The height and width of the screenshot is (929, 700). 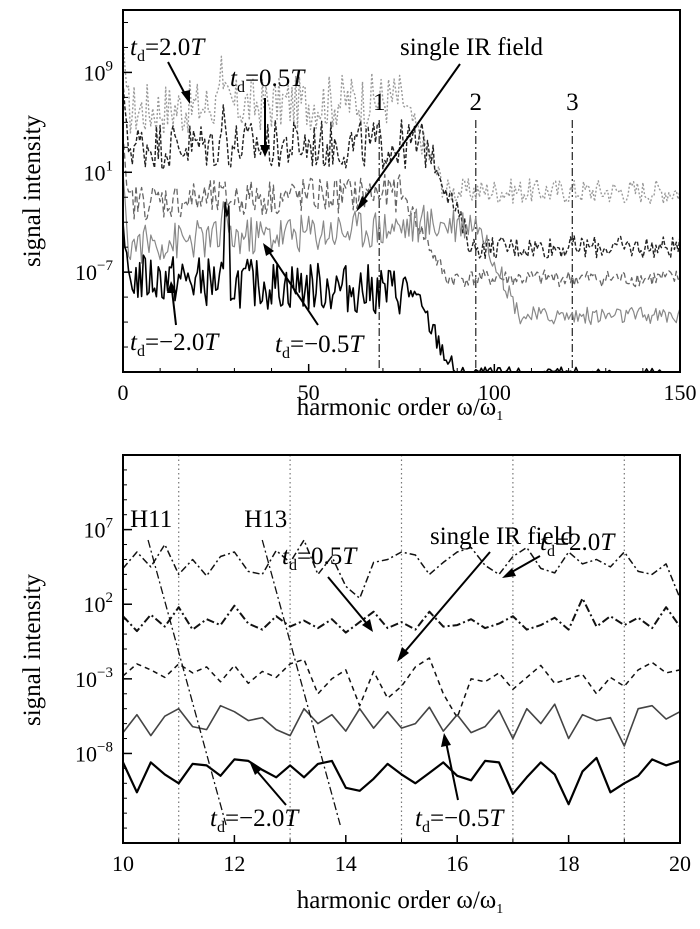 I want to click on bottom-x-tick-label: 20, so click(x=680, y=863).